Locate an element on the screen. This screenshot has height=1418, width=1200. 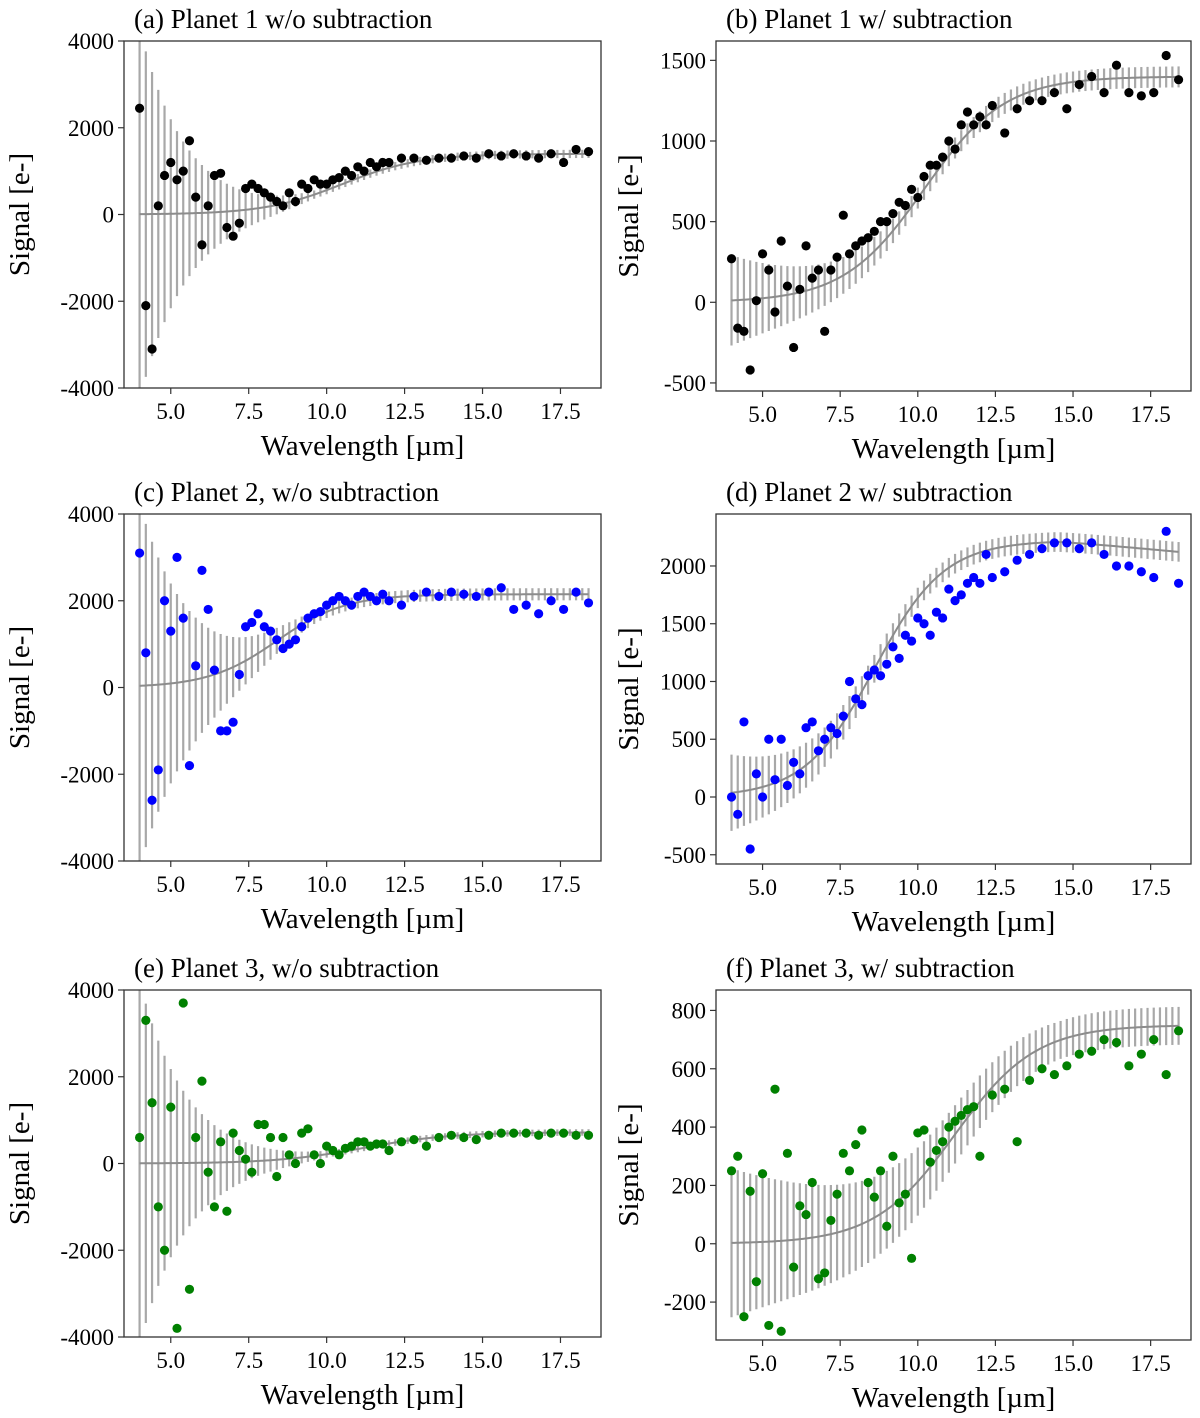
y-tick-label: 2000 is located at coordinates (91, 601).